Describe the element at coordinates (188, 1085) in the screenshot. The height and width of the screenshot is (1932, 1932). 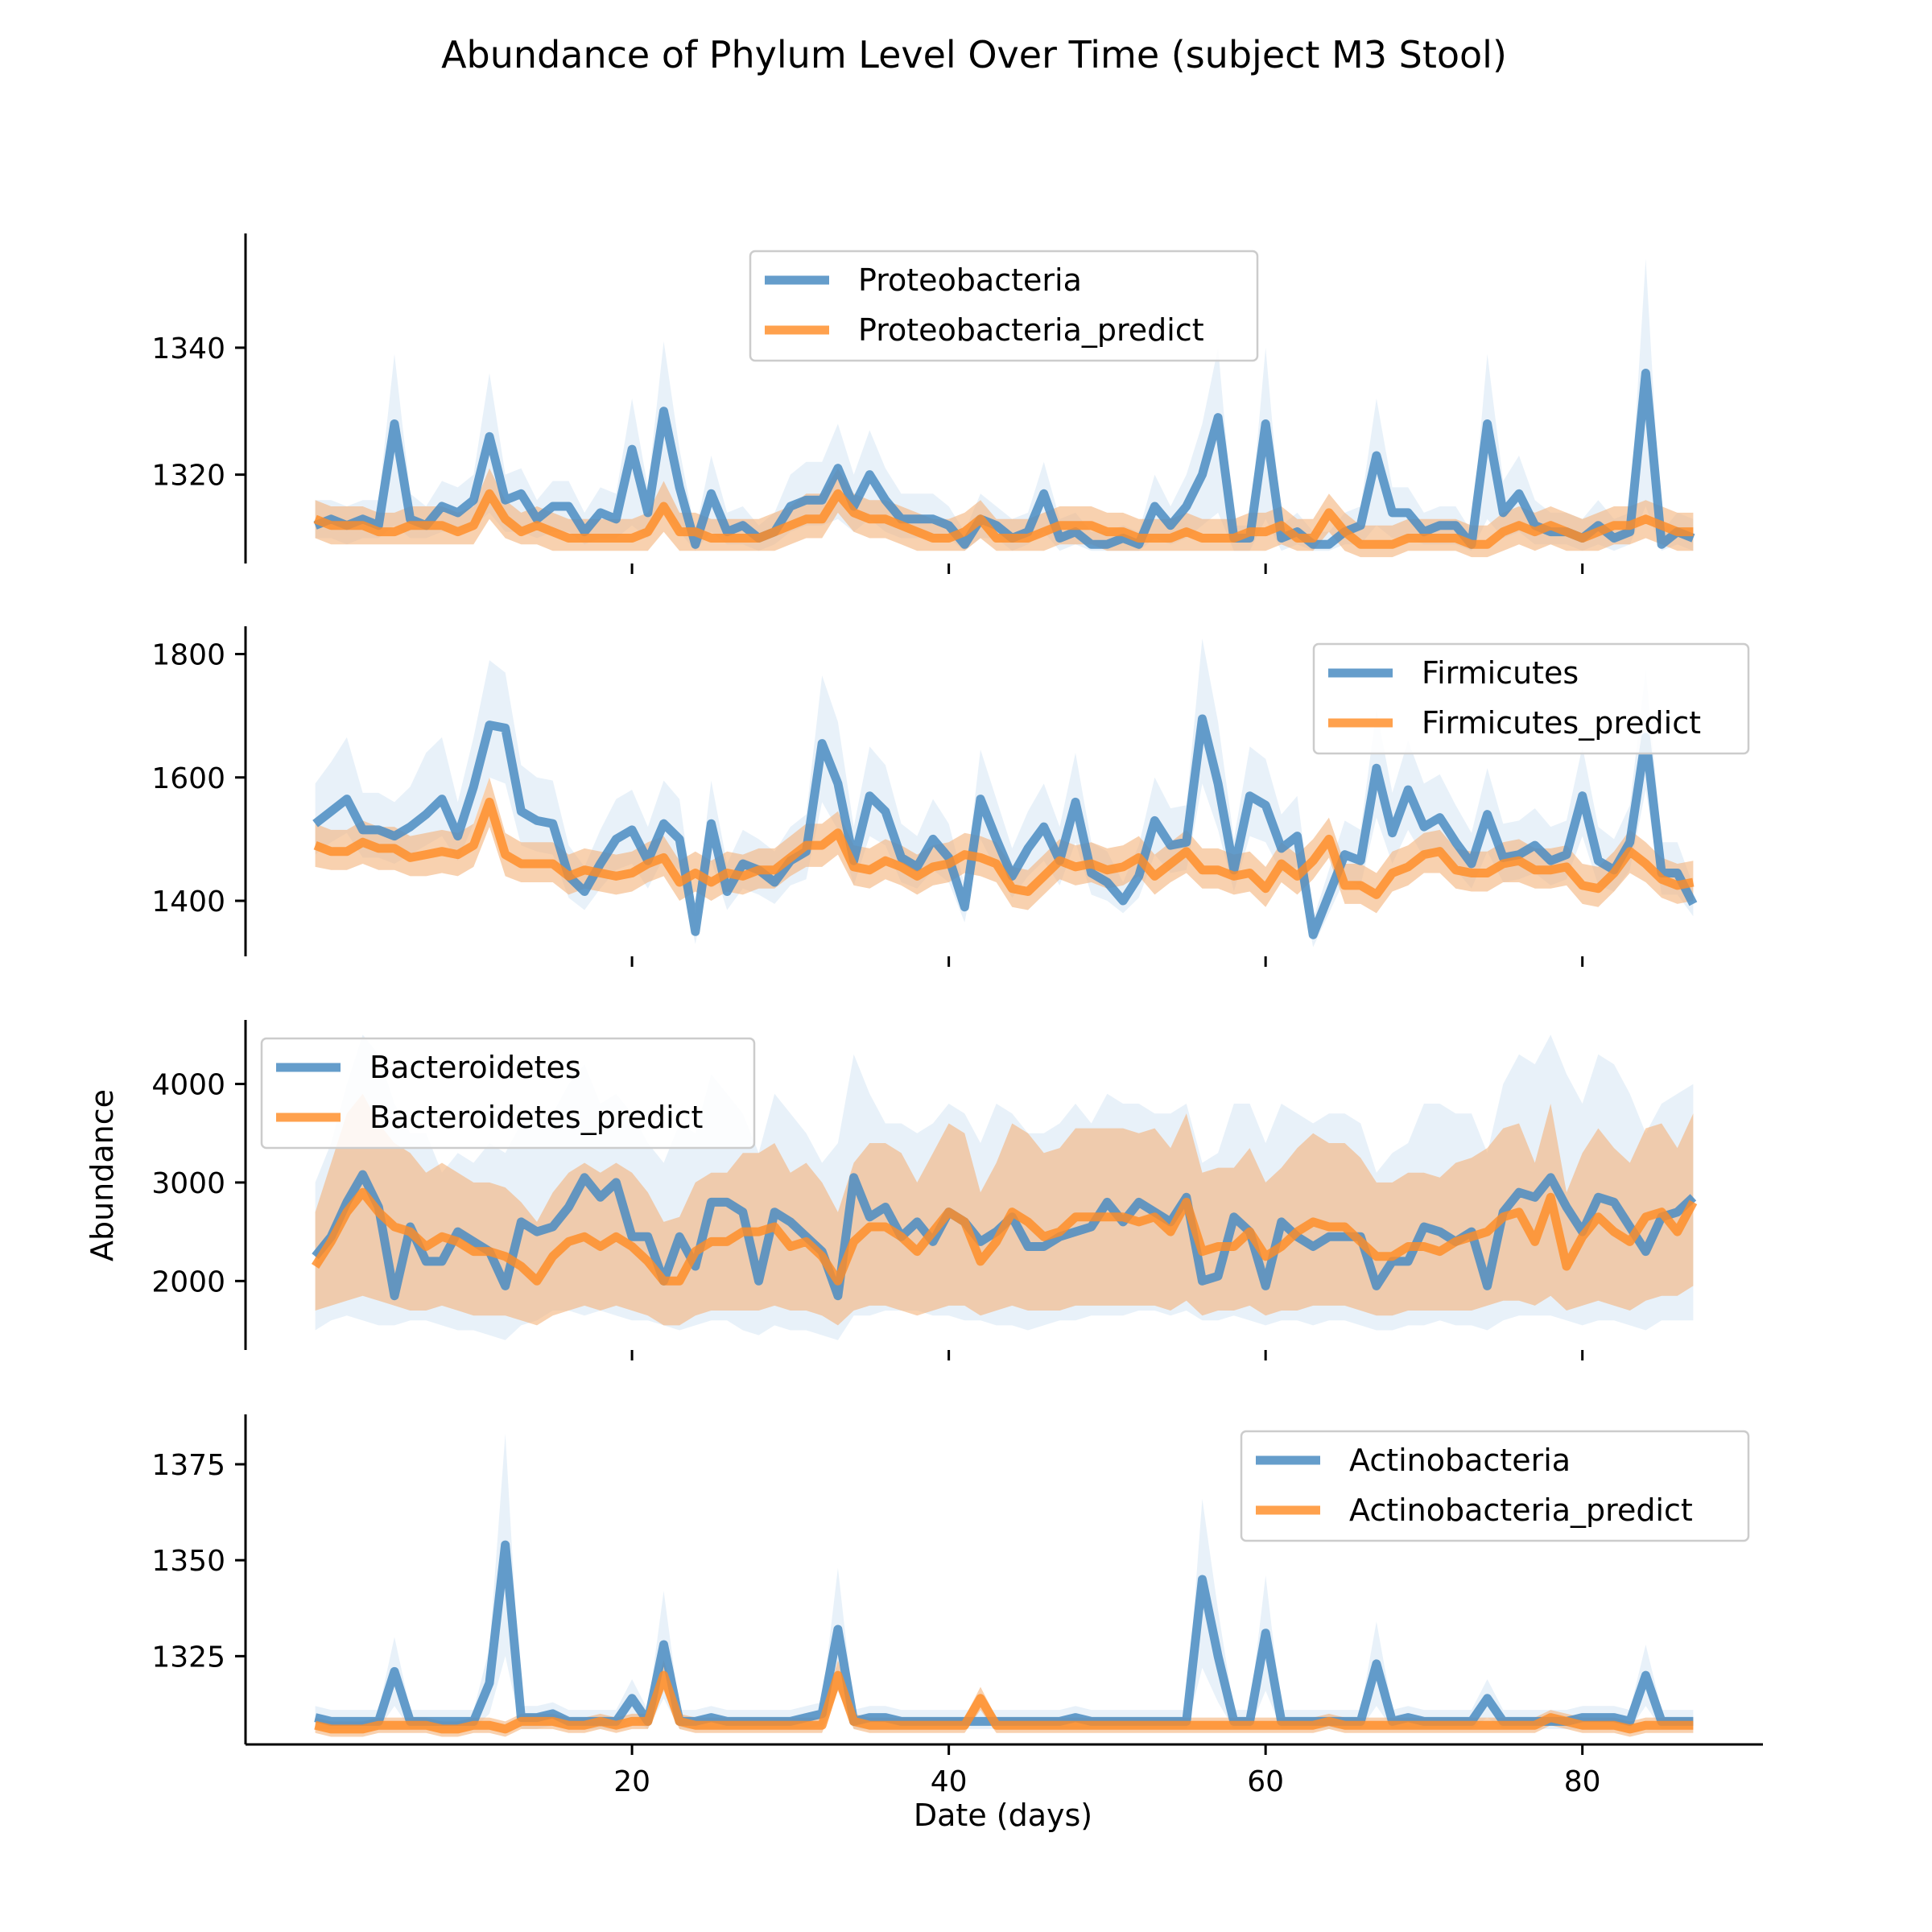
I see `y-tick-label: 4000` at that location.